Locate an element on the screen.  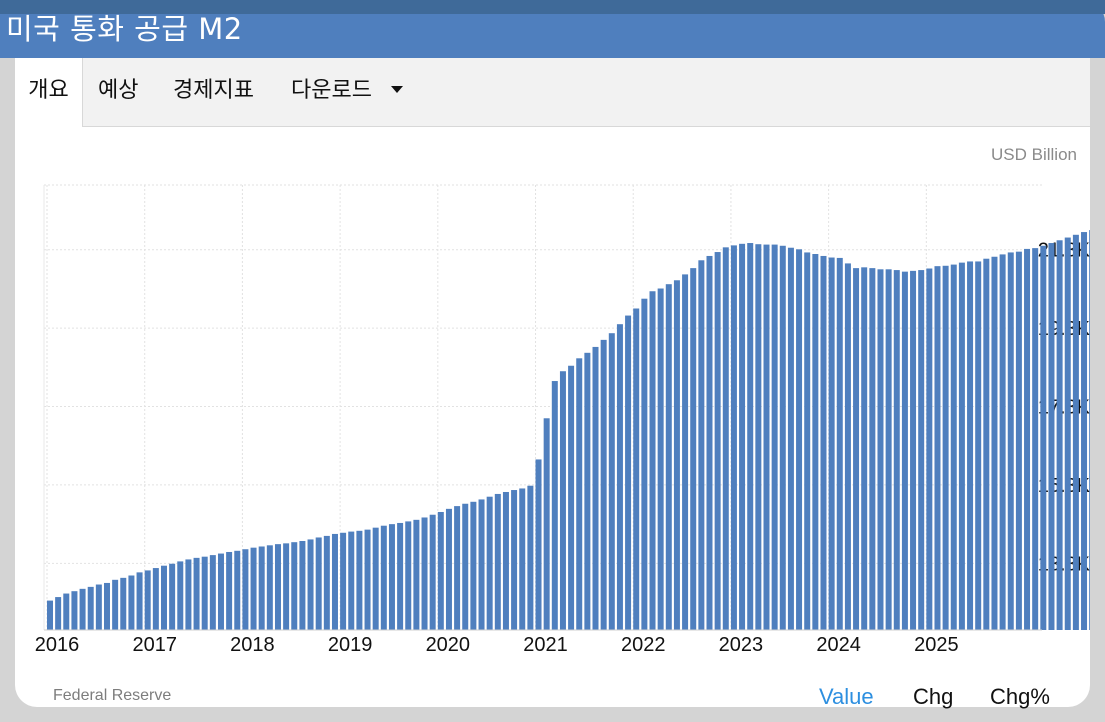
tab-download: 다운로드 is located at coordinates (347, 92).